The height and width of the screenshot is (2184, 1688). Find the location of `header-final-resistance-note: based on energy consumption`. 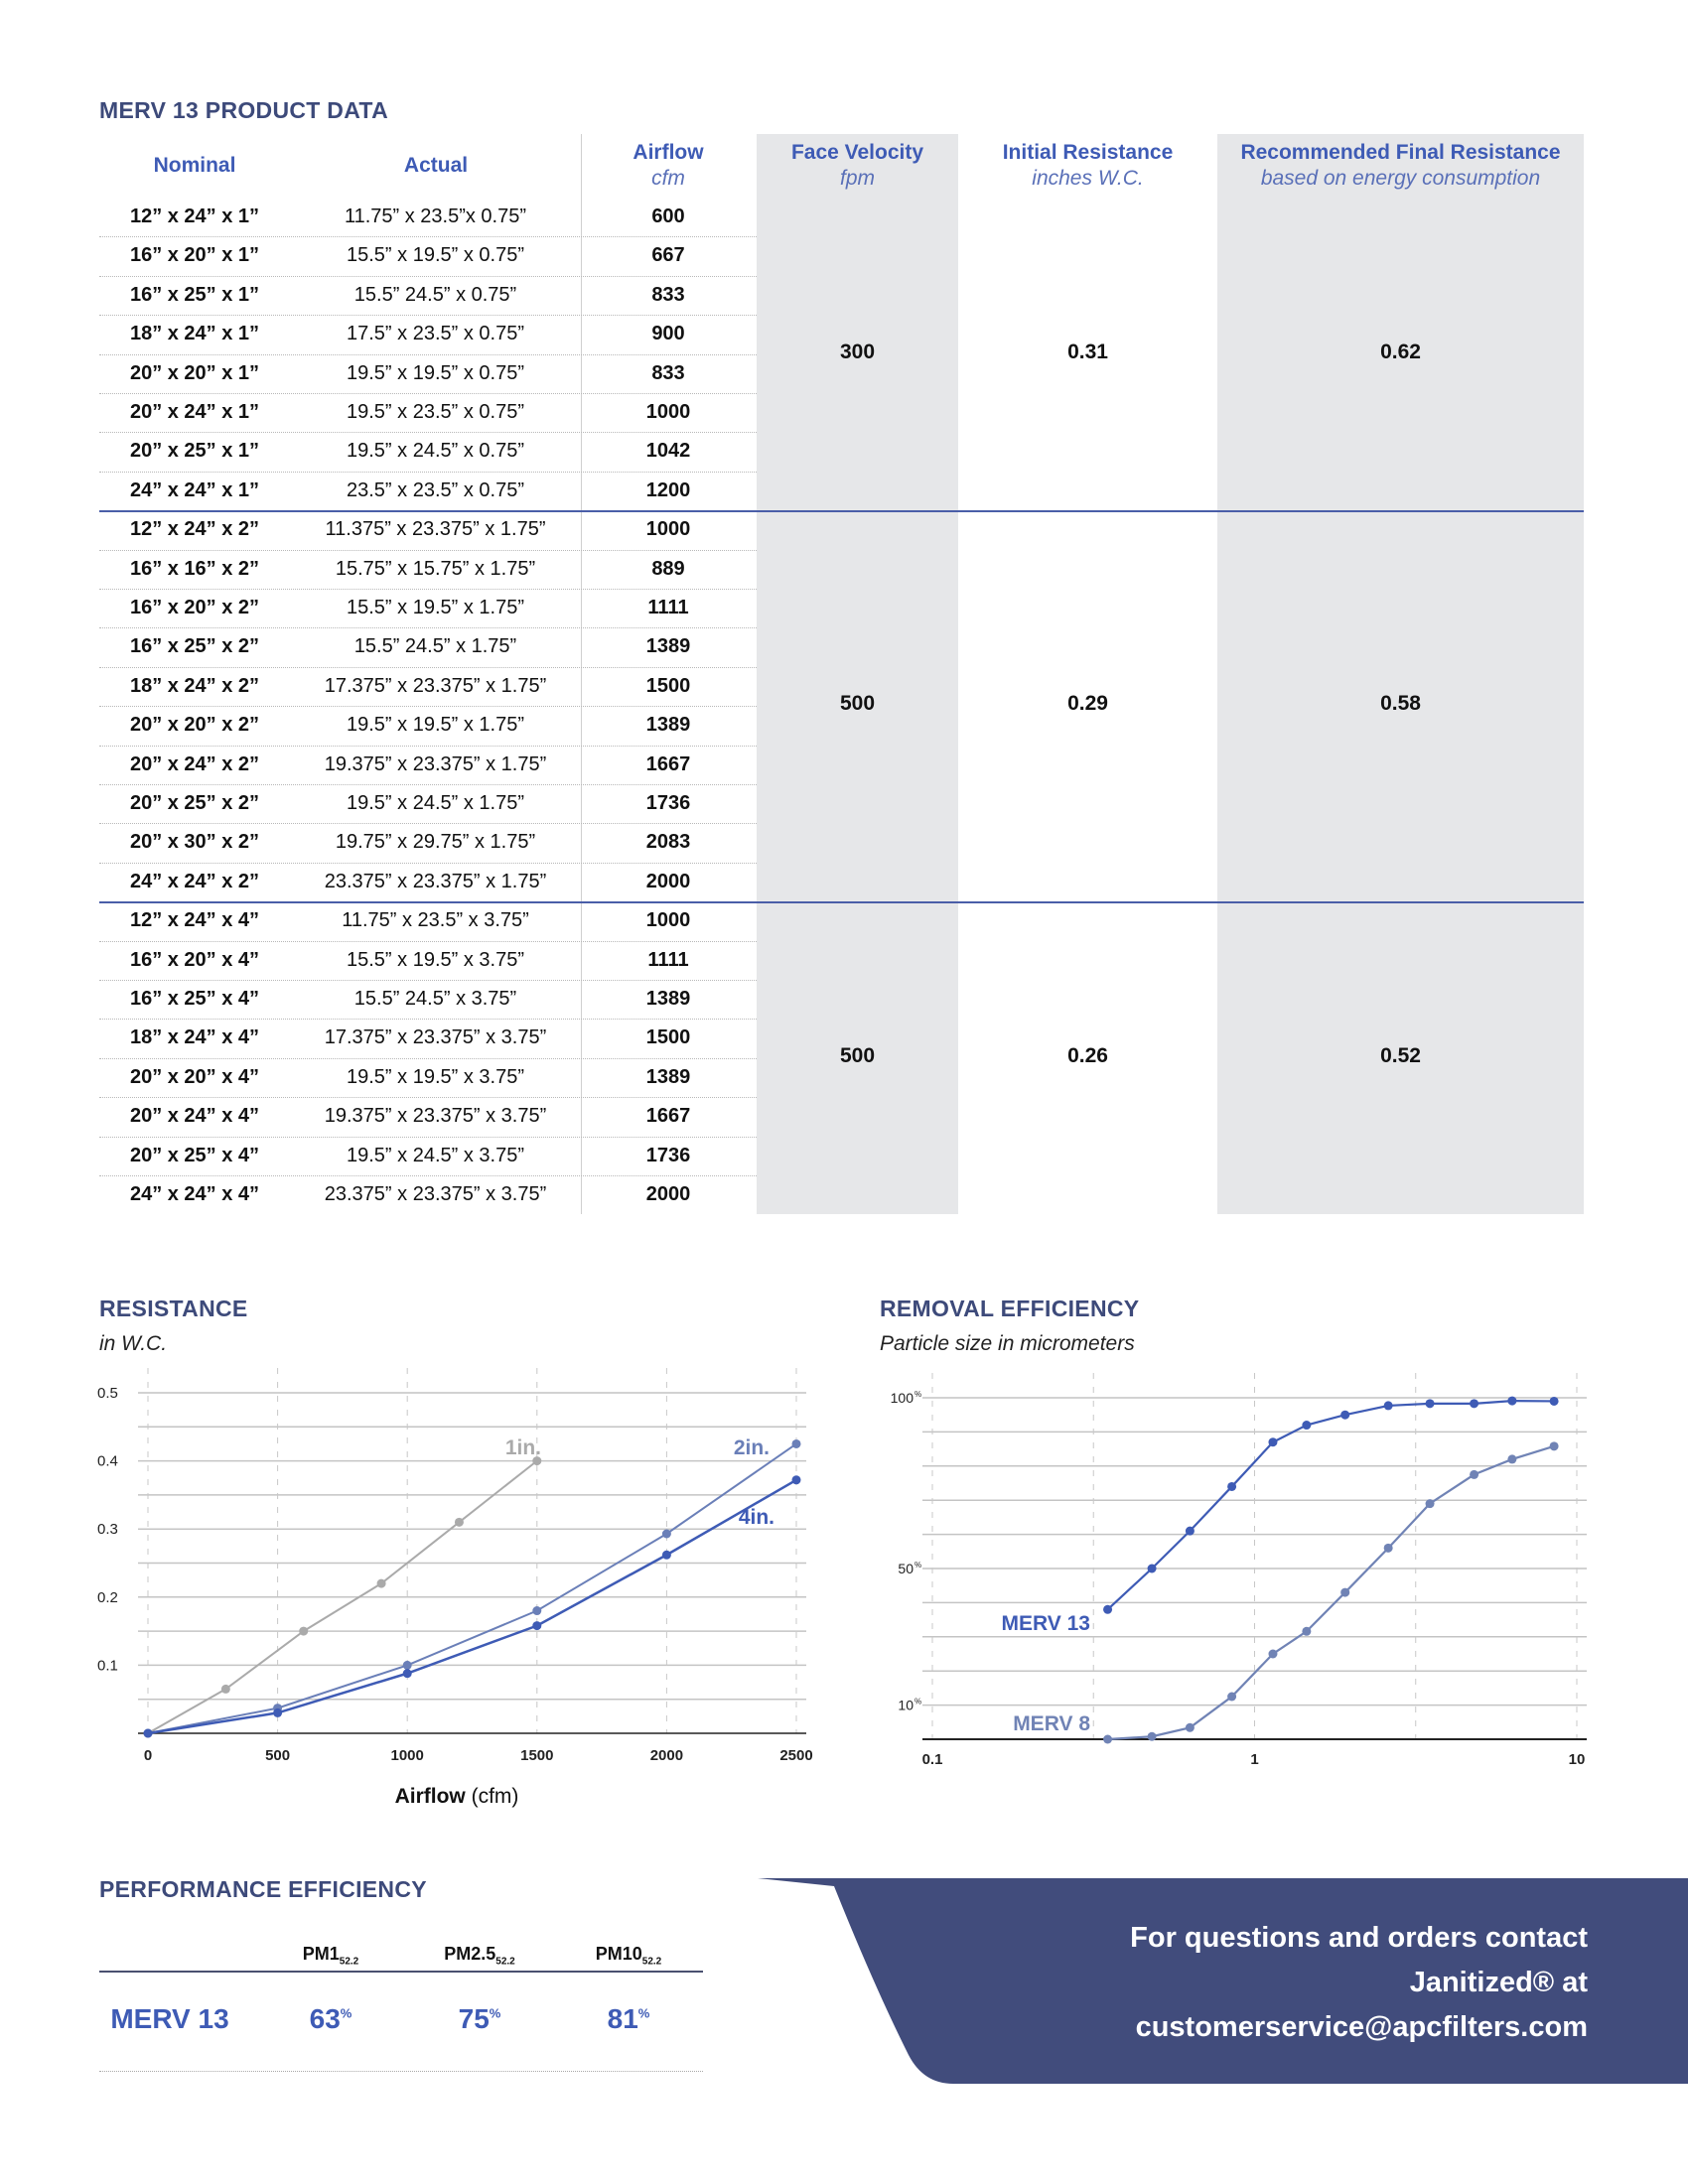

header-final-resistance-note: based on energy consumption is located at coordinates (1400, 178).